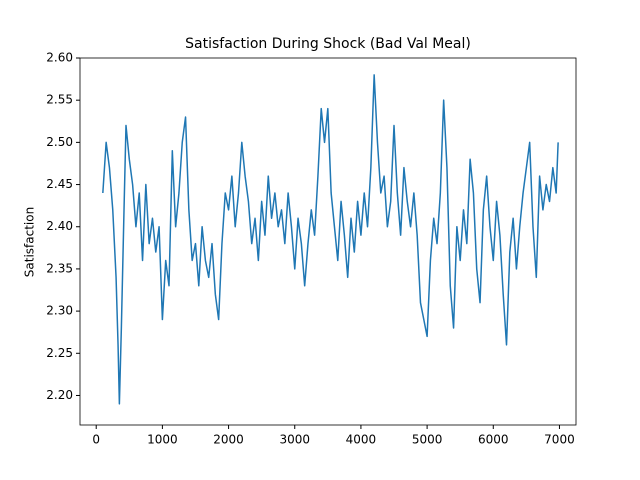  What do you see at coordinates (59, 58) in the screenshot?
I see `y-tick-label: 2.60` at bounding box center [59, 58].